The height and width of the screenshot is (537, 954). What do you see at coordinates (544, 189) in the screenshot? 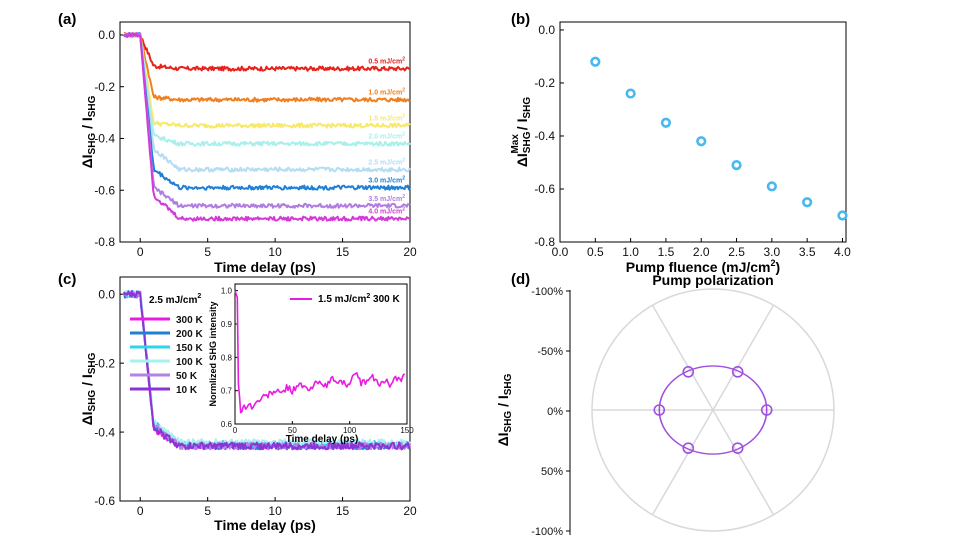
I see `y-tick-label: -0.6` at bounding box center [544, 189].